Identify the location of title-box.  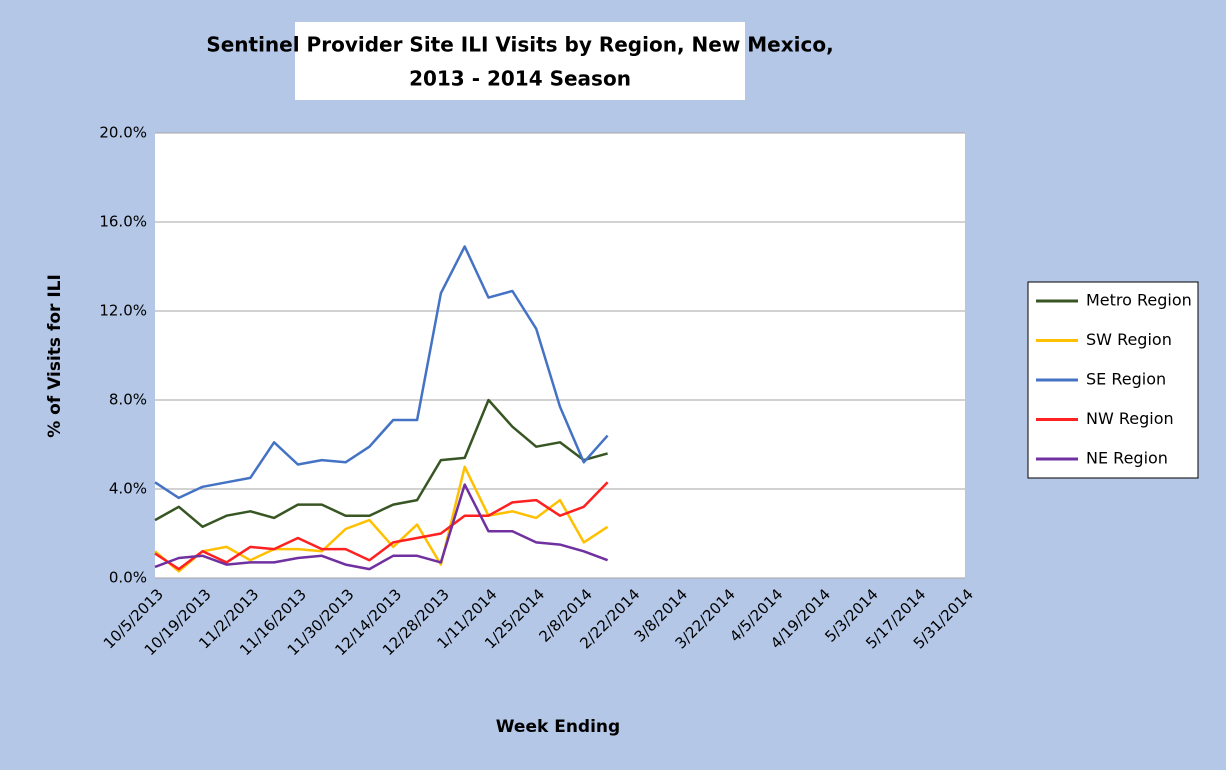
(520, 61).